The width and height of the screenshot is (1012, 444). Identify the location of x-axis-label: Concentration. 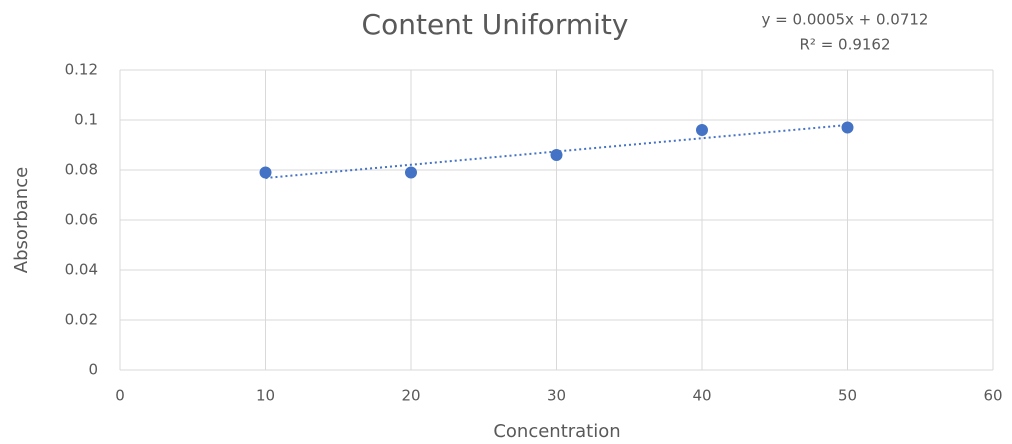
(556, 431).